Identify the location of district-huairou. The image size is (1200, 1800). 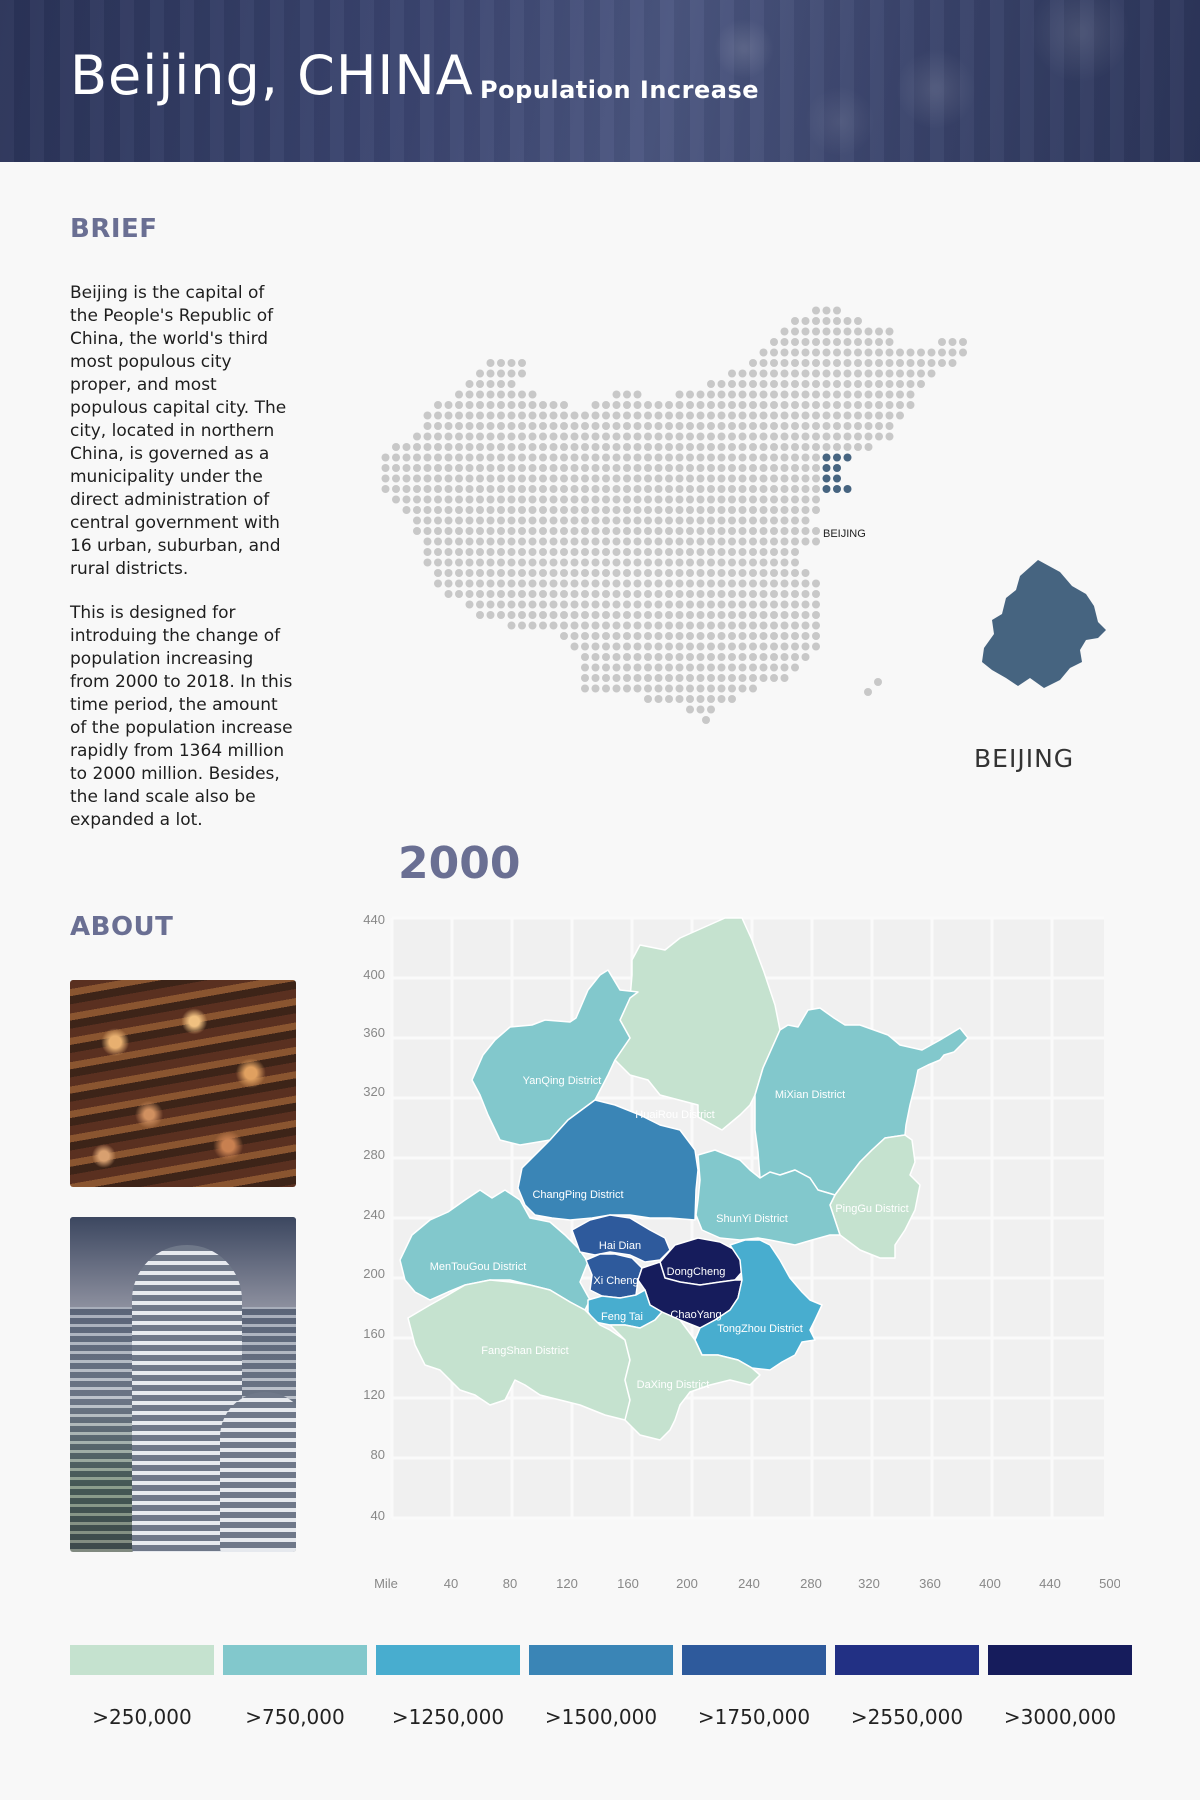
(697, 1024).